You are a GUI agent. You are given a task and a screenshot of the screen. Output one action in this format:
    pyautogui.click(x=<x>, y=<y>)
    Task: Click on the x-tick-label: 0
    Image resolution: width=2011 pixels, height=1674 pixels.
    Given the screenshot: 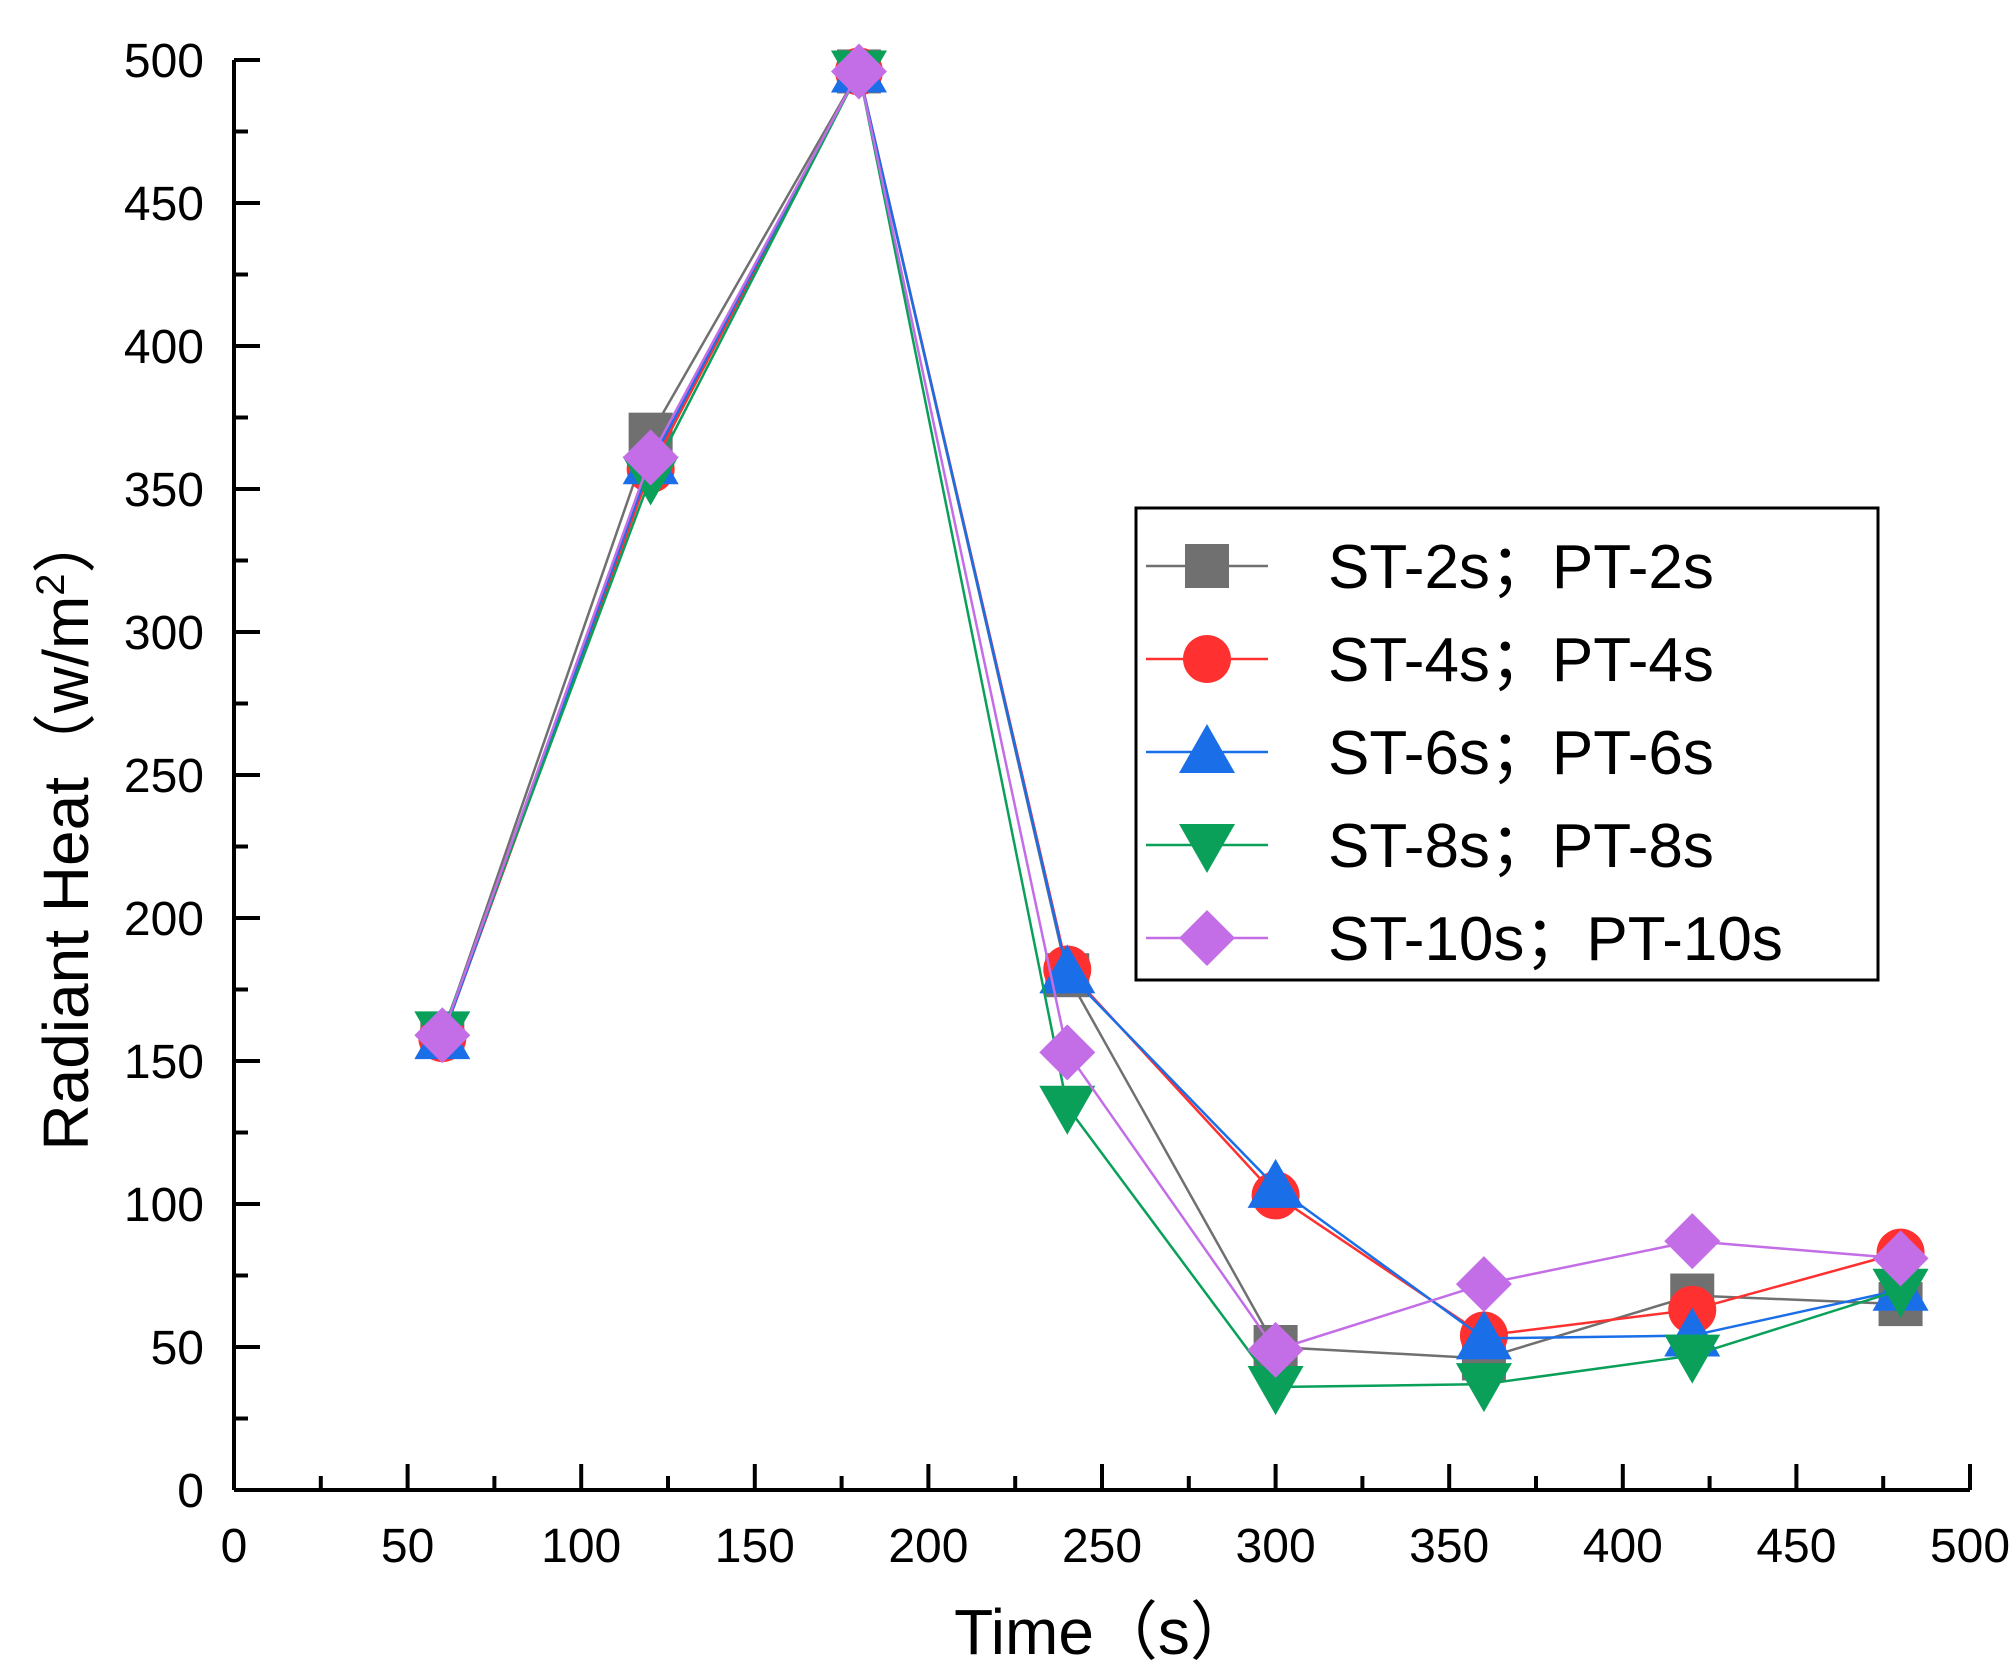 What is the action you would take?
    pyautogui.click(x=234, y=1546)
    